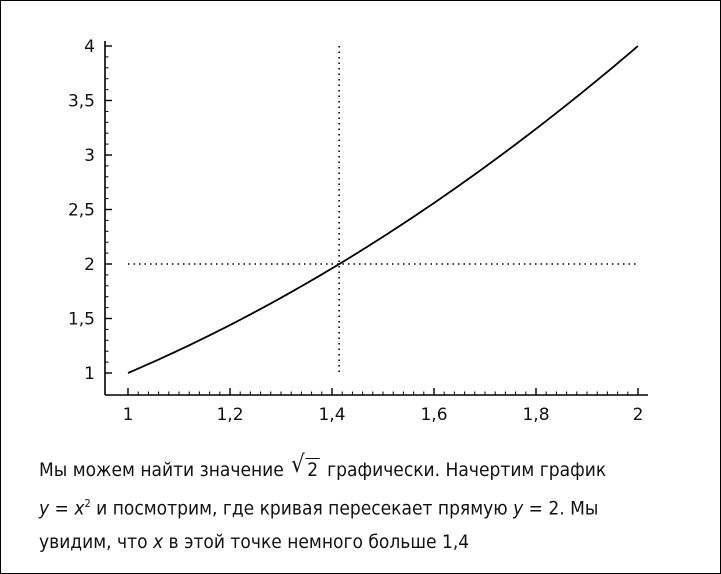  What do you see at coordinates (316, 542) in the screenshot?
I see `caption-text: в этой точке немного больше 1,4` at bounding box center [316, 542].